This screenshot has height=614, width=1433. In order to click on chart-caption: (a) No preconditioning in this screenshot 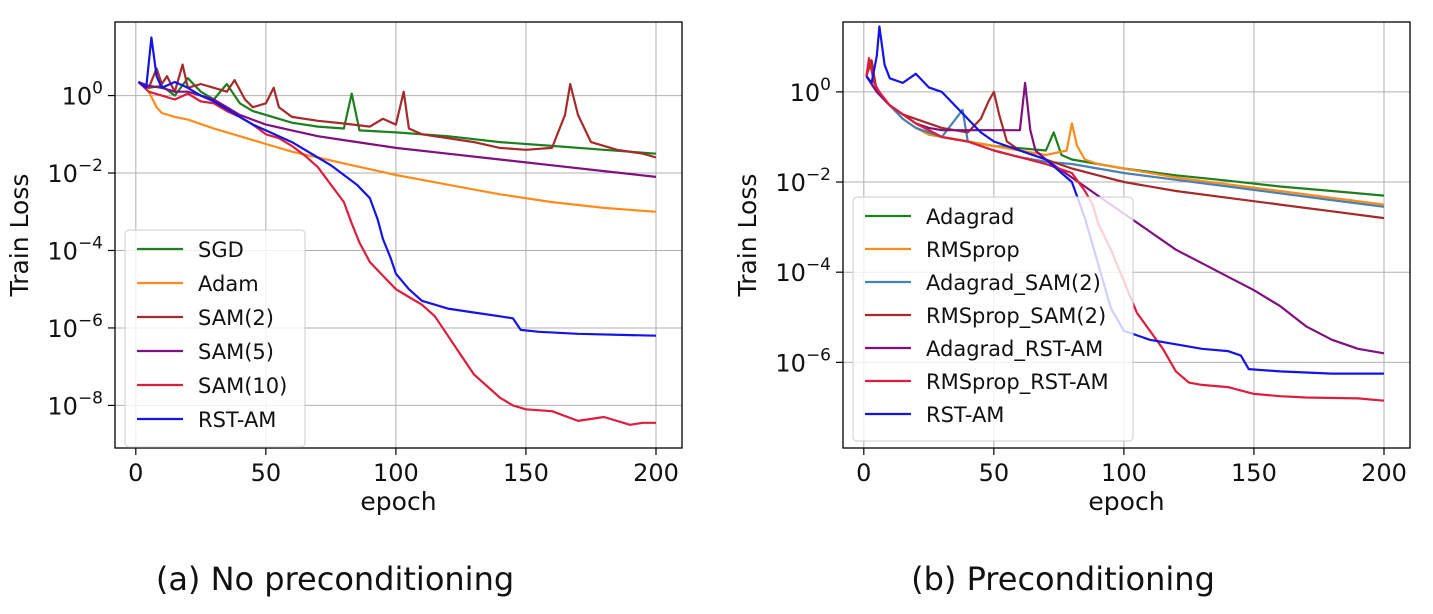, I will do `click(335, 579)`.